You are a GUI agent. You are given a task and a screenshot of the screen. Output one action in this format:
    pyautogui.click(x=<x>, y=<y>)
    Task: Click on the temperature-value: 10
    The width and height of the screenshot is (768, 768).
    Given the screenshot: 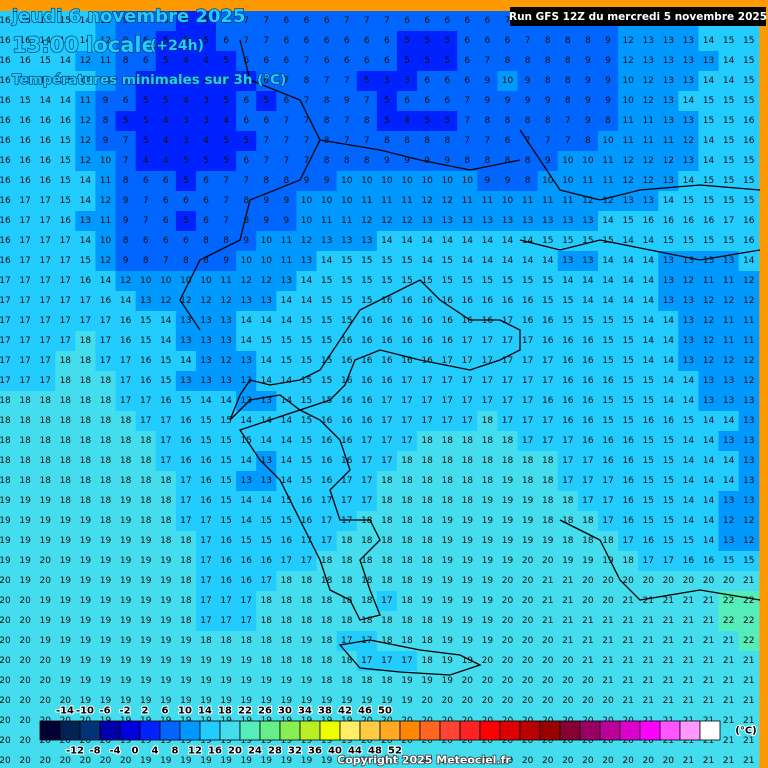 What is the action you would take?
    pyautogui.click(x=608, y=141)
    